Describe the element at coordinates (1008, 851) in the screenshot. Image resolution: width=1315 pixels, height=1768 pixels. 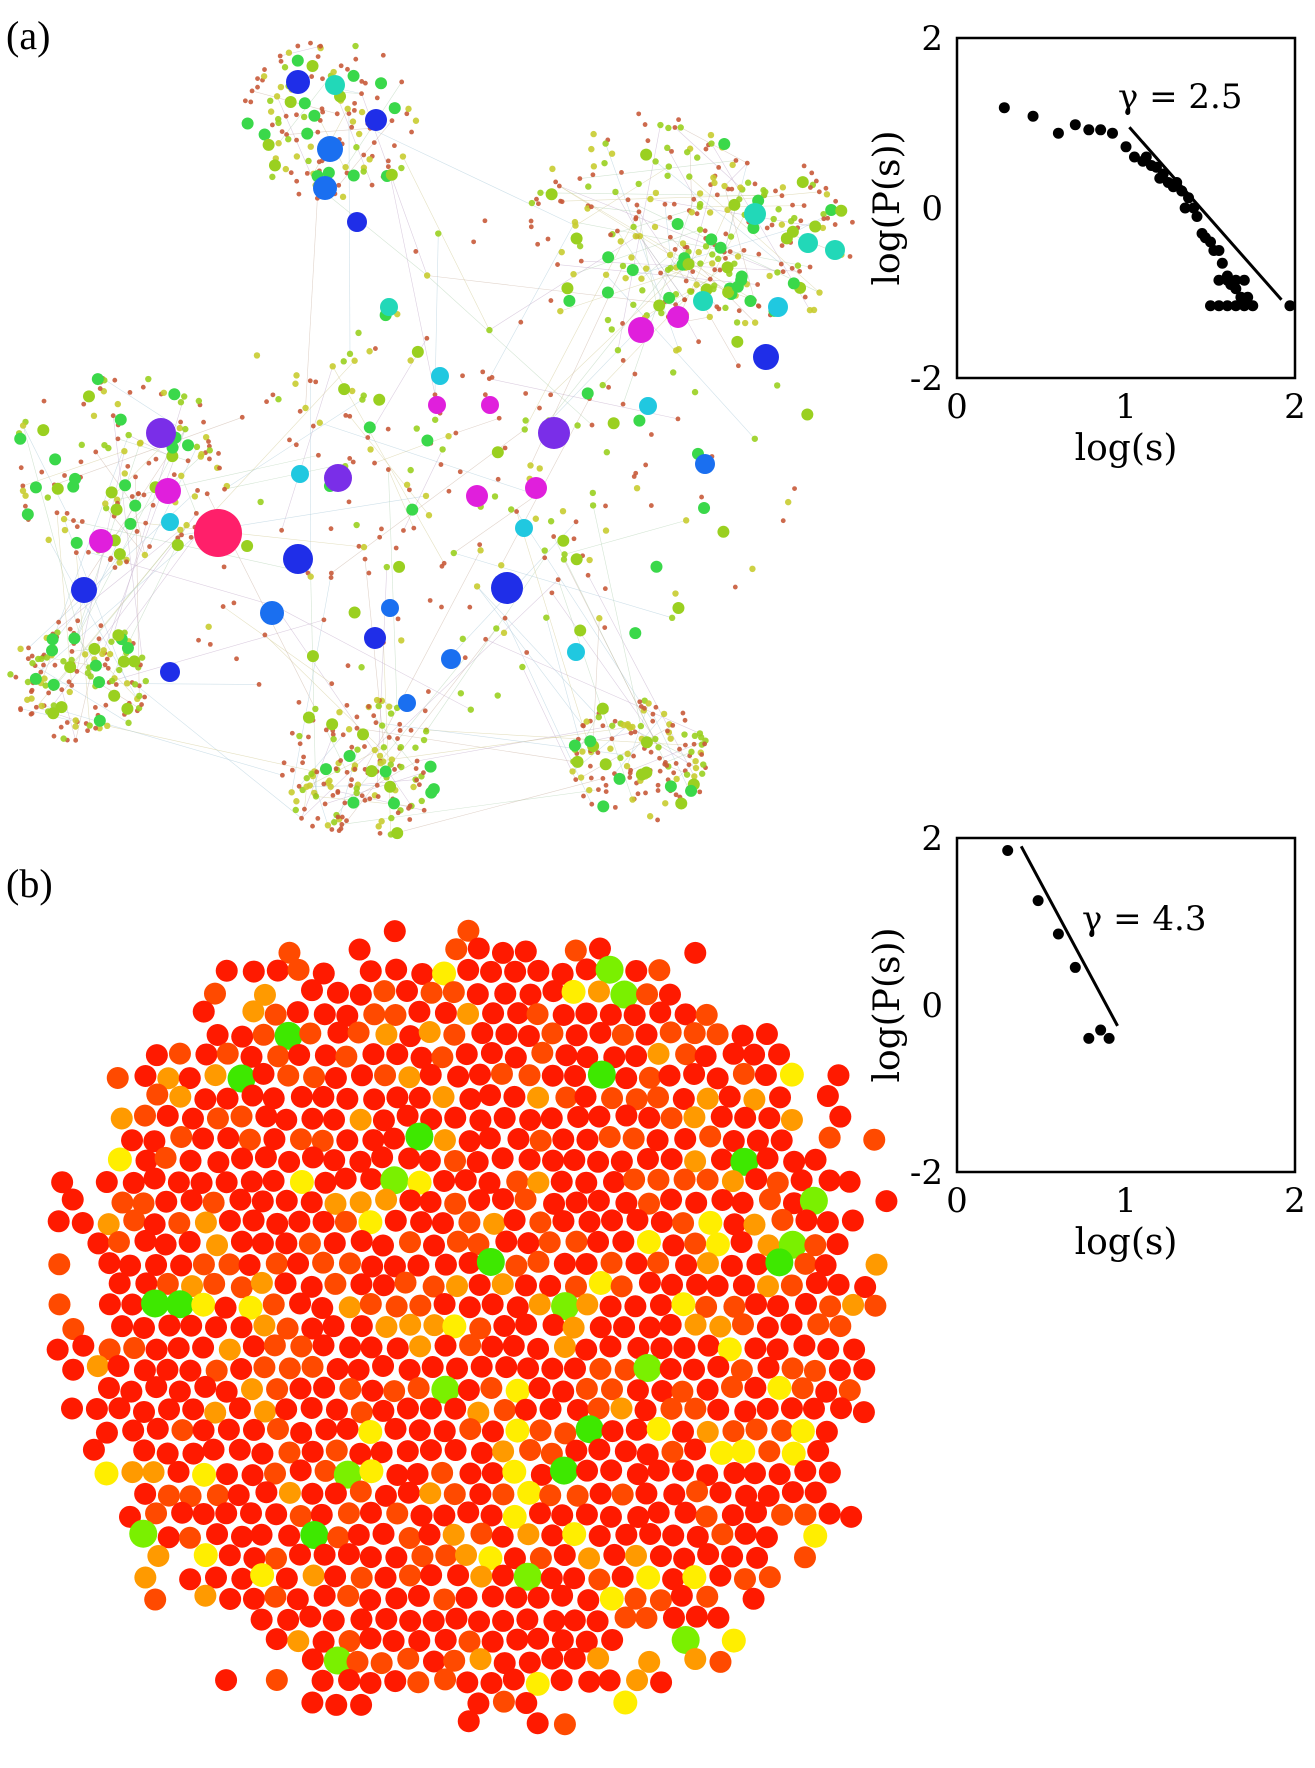
I see `data-point` at that location.